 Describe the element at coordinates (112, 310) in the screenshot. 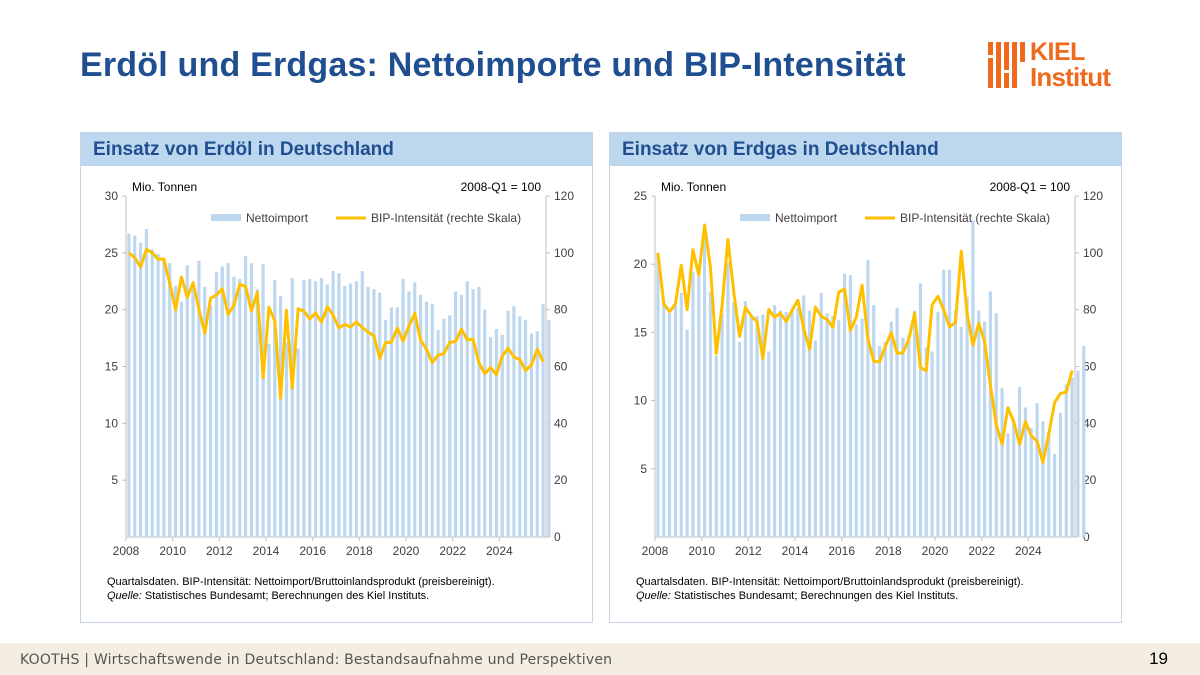

I see `left-tick-label: 20` at that location.